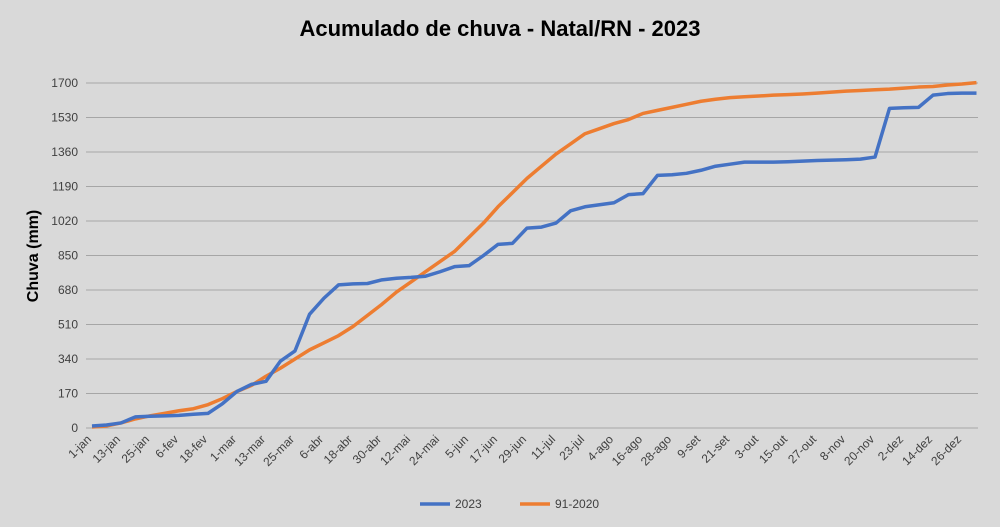 Image resolution: width=1000 pixels, height=527 pixels. What do you see at coordinates (627, 450) in the screenshot?
I see `x-tick-label: 16-ago` at bounding box center [627, 450].